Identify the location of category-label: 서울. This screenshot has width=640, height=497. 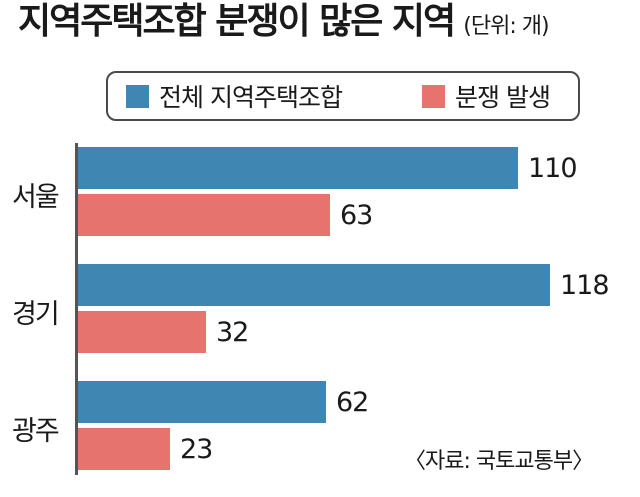
(36, 197).